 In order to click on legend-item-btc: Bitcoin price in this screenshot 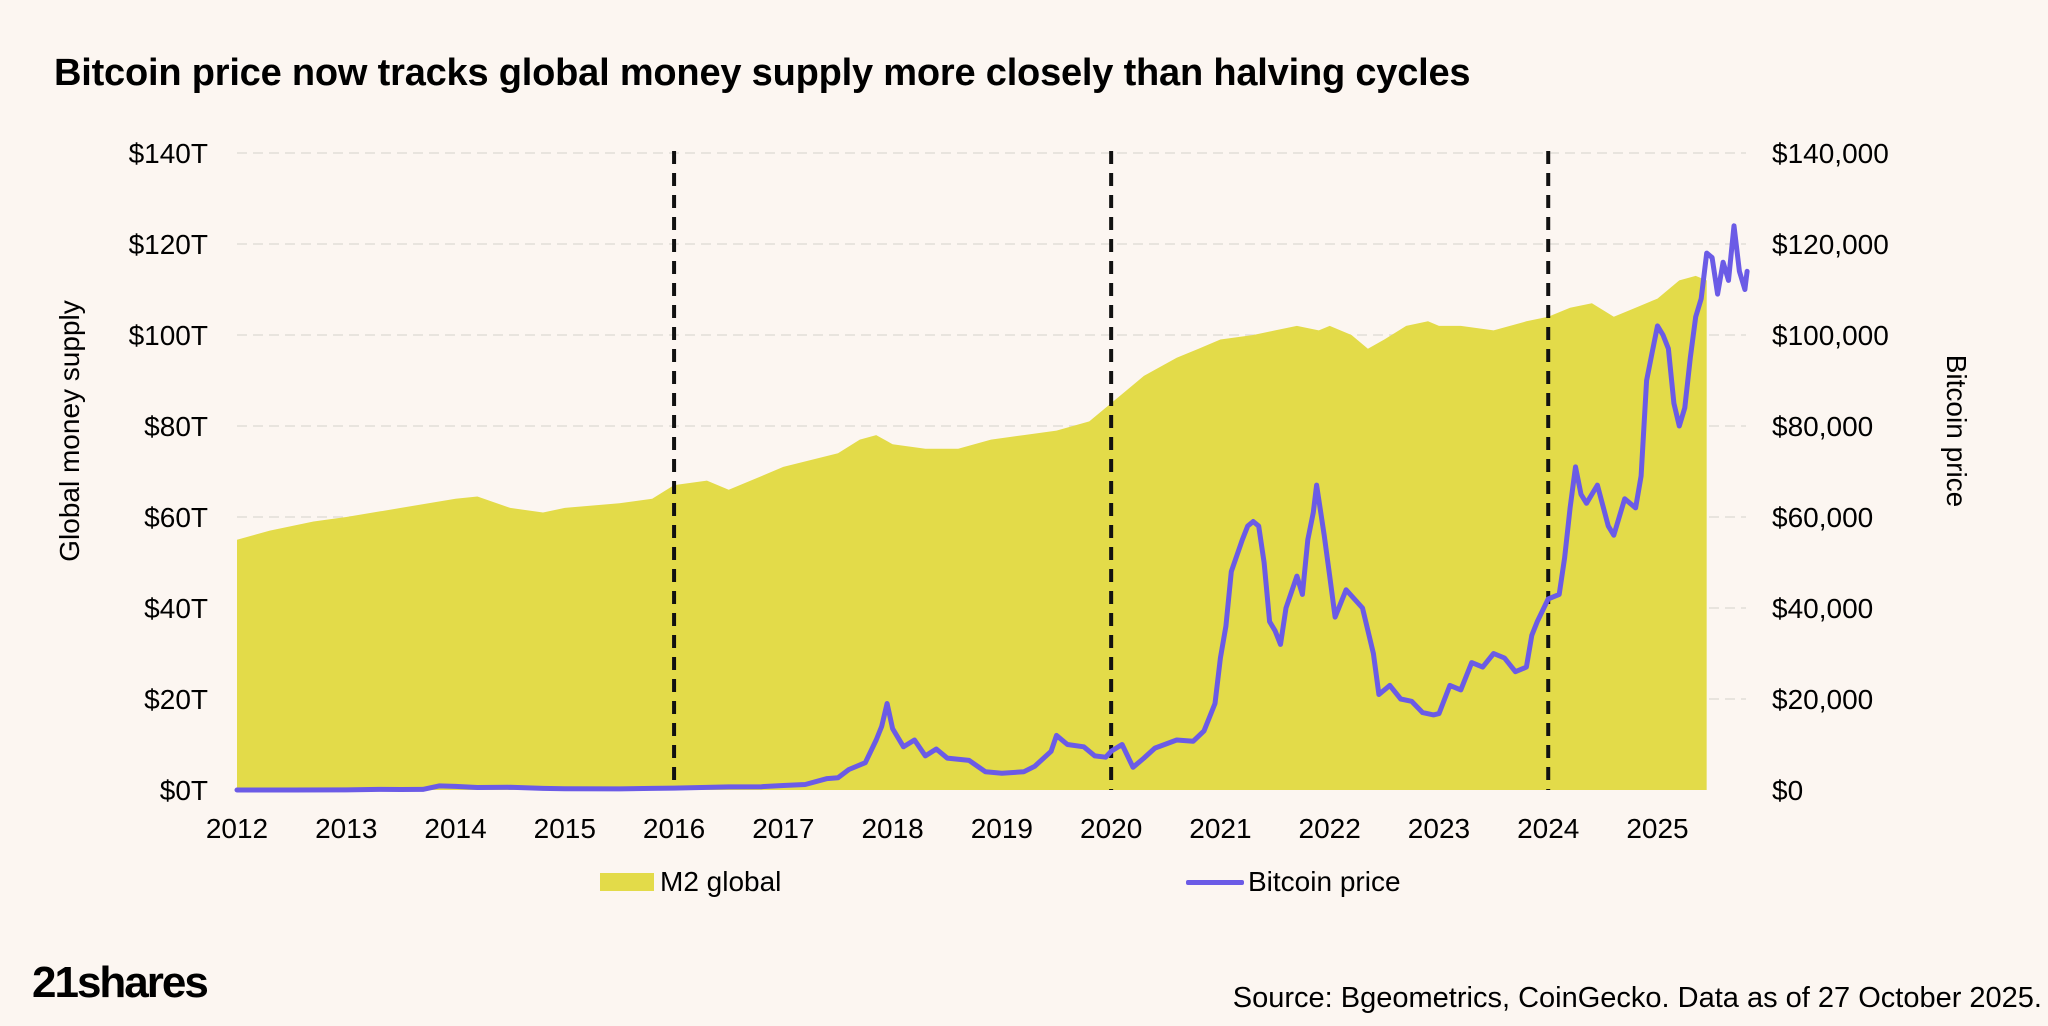, I will do `click(1293, 882)`.